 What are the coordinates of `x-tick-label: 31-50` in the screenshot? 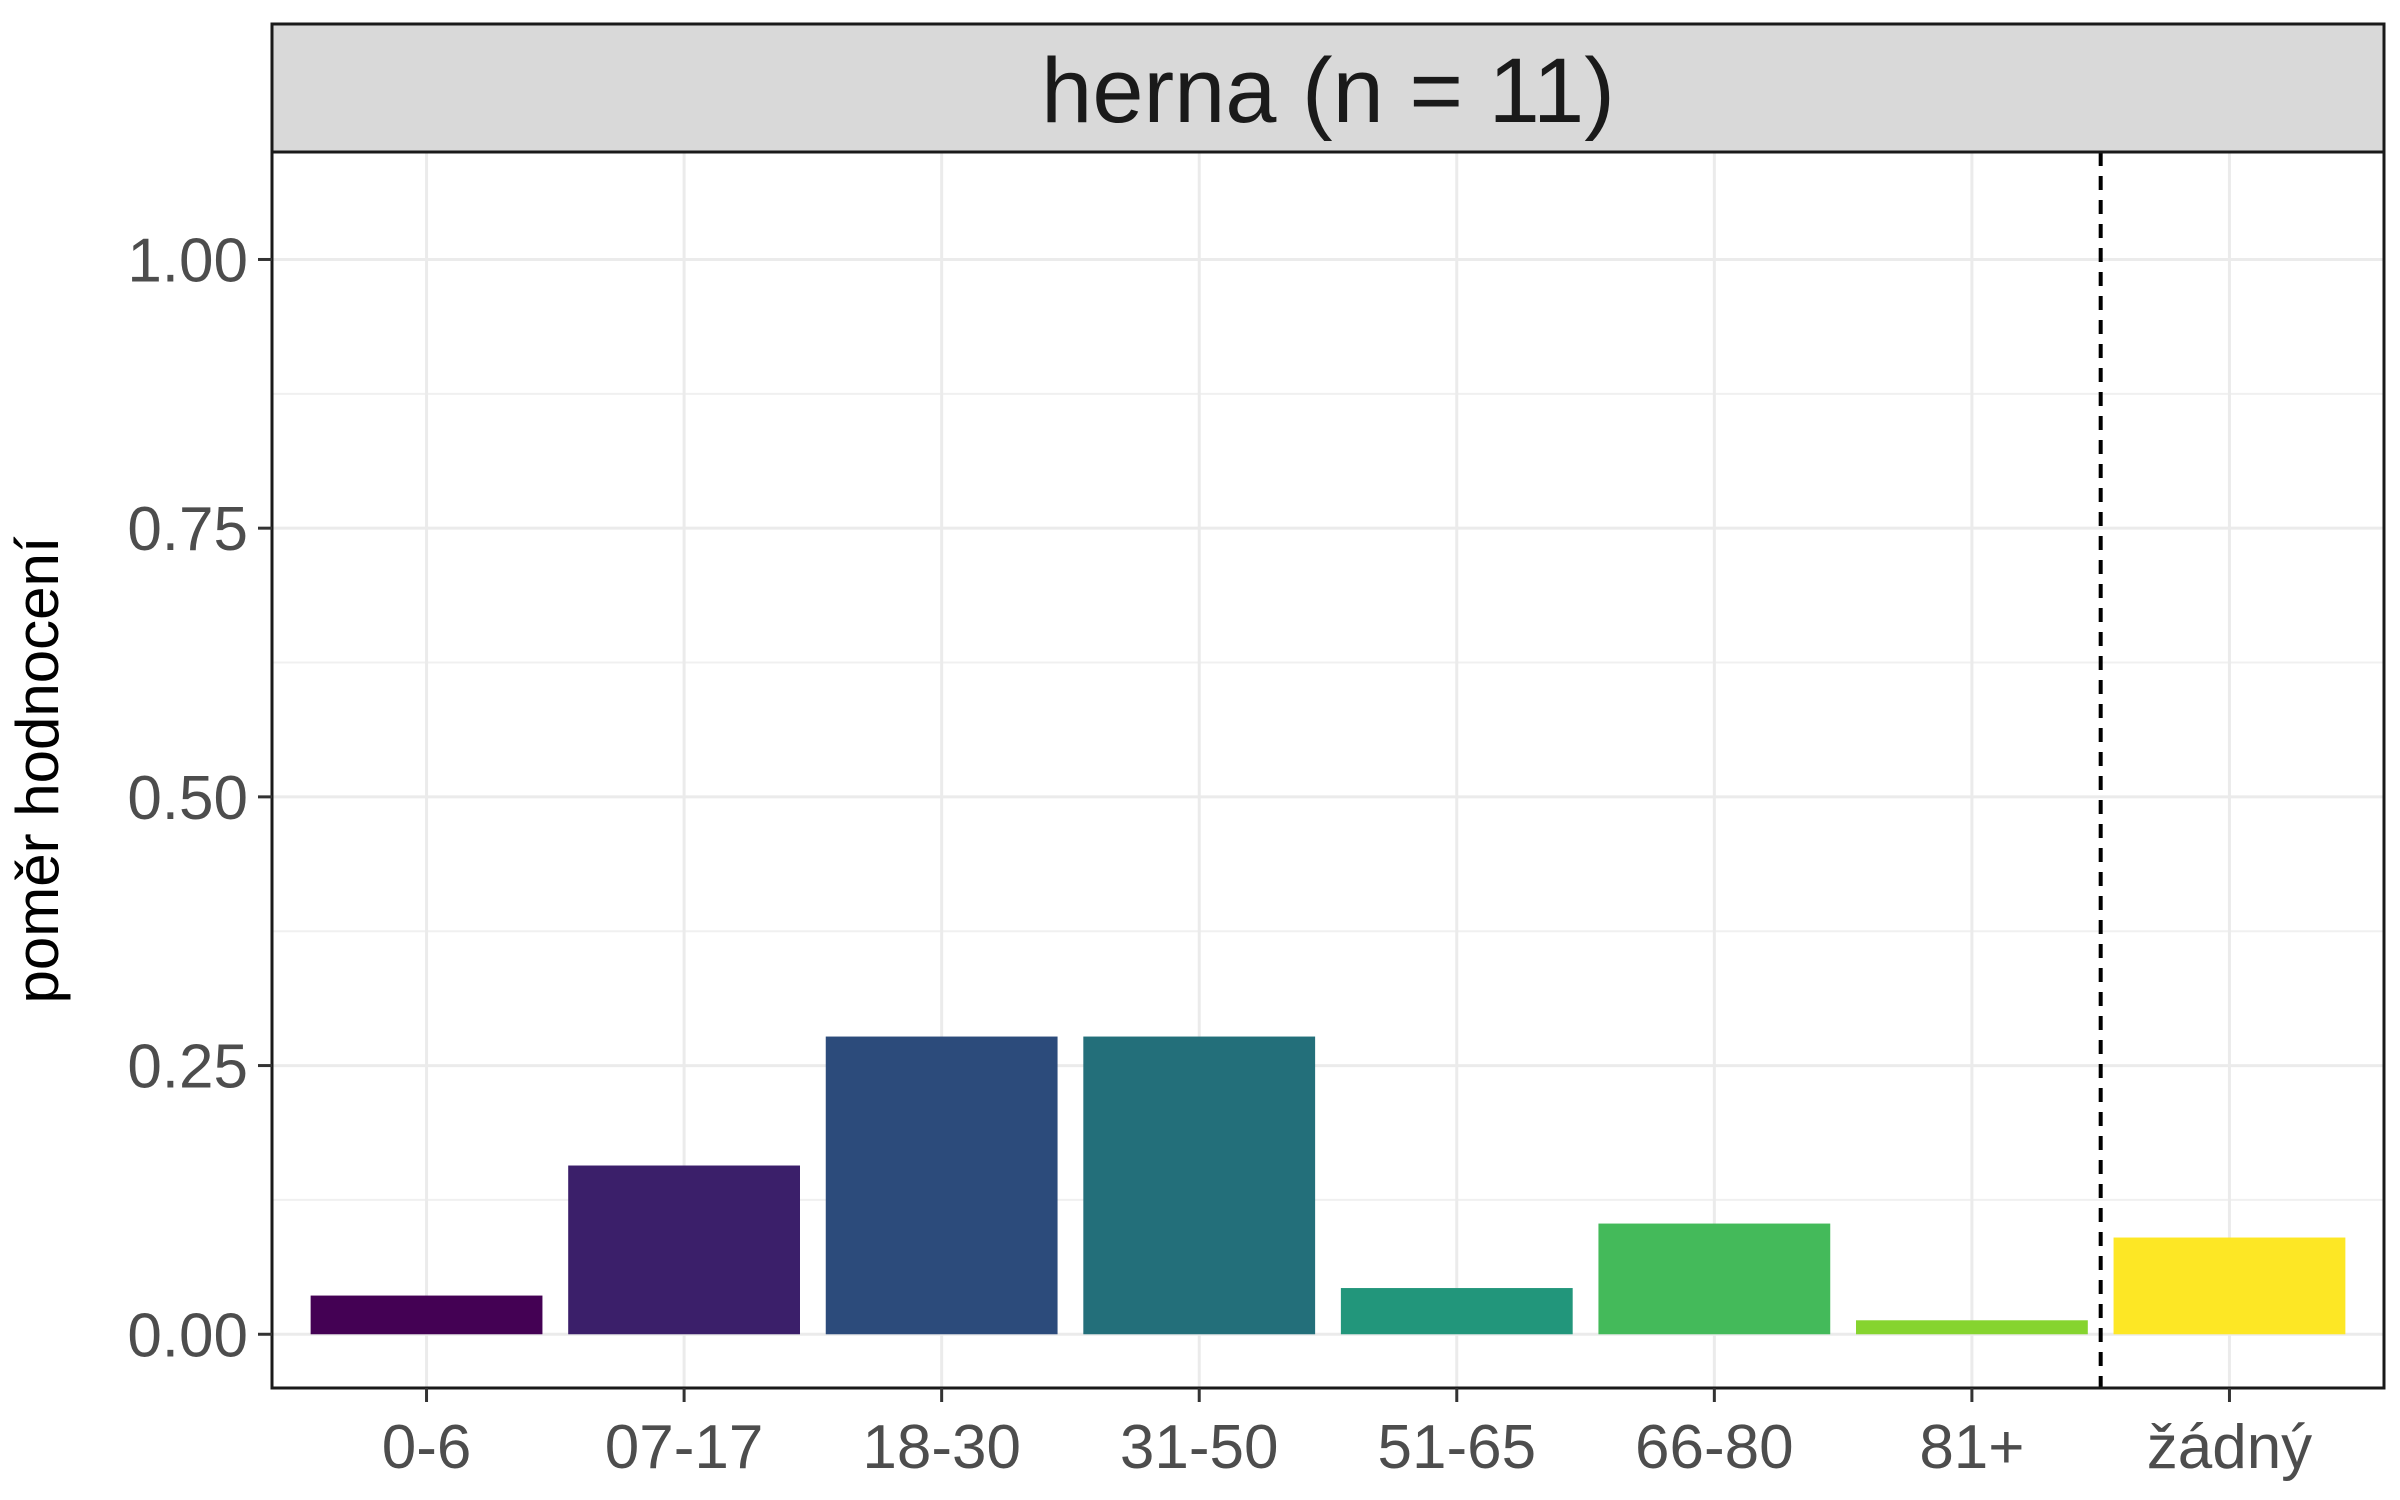 It's located at (1199, 1447).